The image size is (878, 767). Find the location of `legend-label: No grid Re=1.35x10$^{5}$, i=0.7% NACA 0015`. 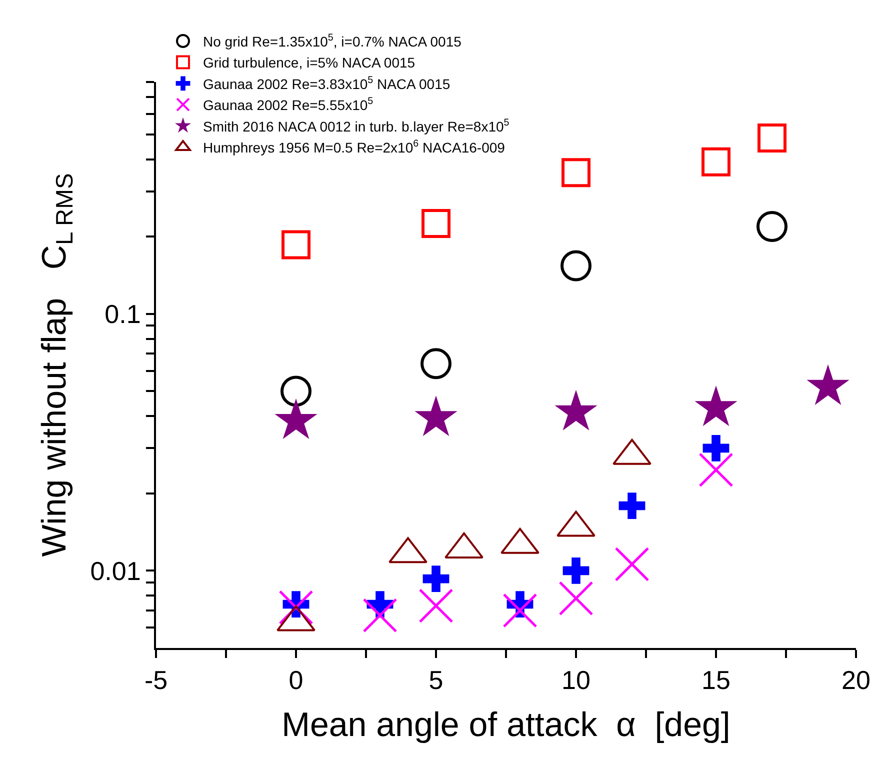

legend-label: No grid Re=1.35x10$^{5}$, i=0.7% NACA 0015 is located at coordinates (332, 41).